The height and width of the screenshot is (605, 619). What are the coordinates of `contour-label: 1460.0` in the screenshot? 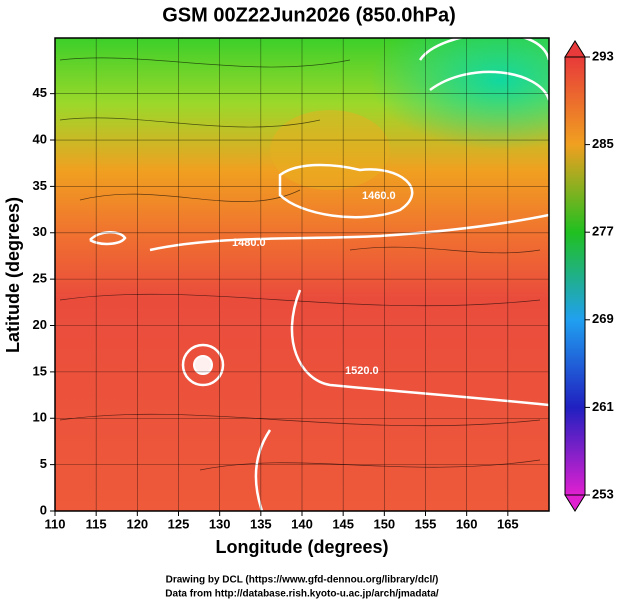 It's located at (379, 196).